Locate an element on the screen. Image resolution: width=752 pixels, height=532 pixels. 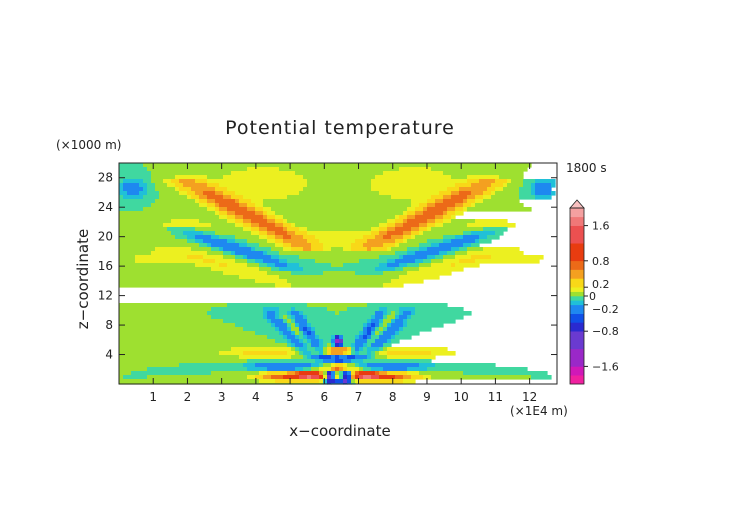
x-tick-label: 12 is located at coordinates (529, 397).